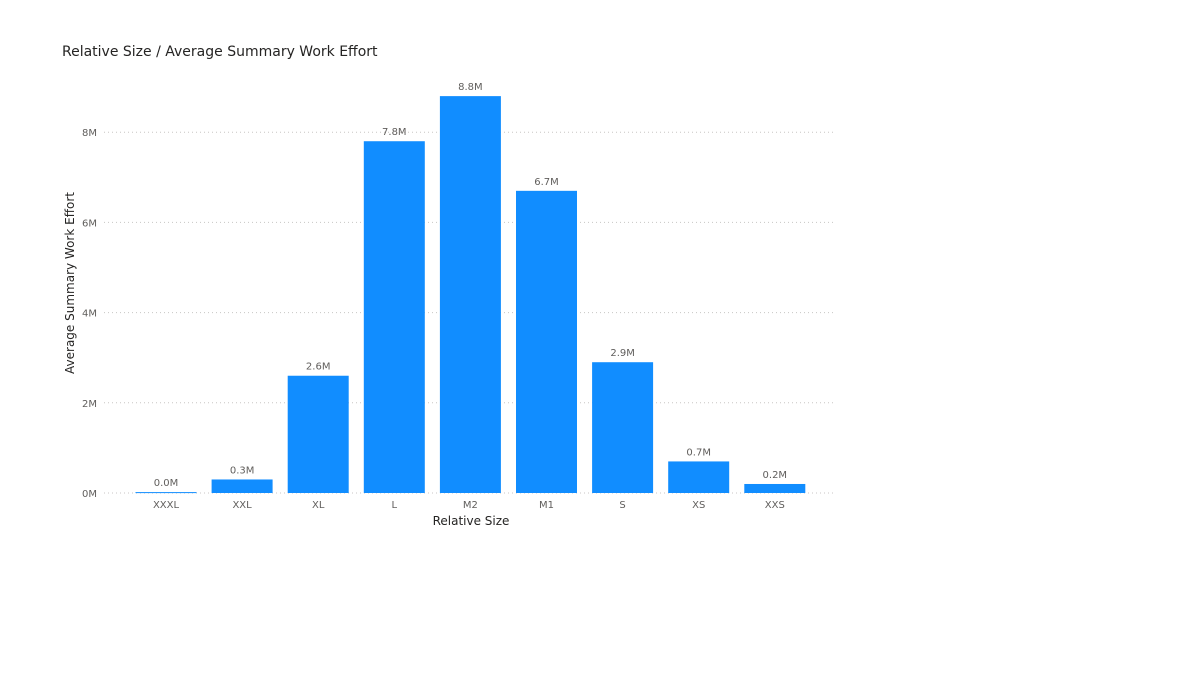 The image size is (1200, 694). What do you see at coordinates (394, 132) in the screenshot?
I see `data-label: 7.8M` at bounding box center [394, 132].